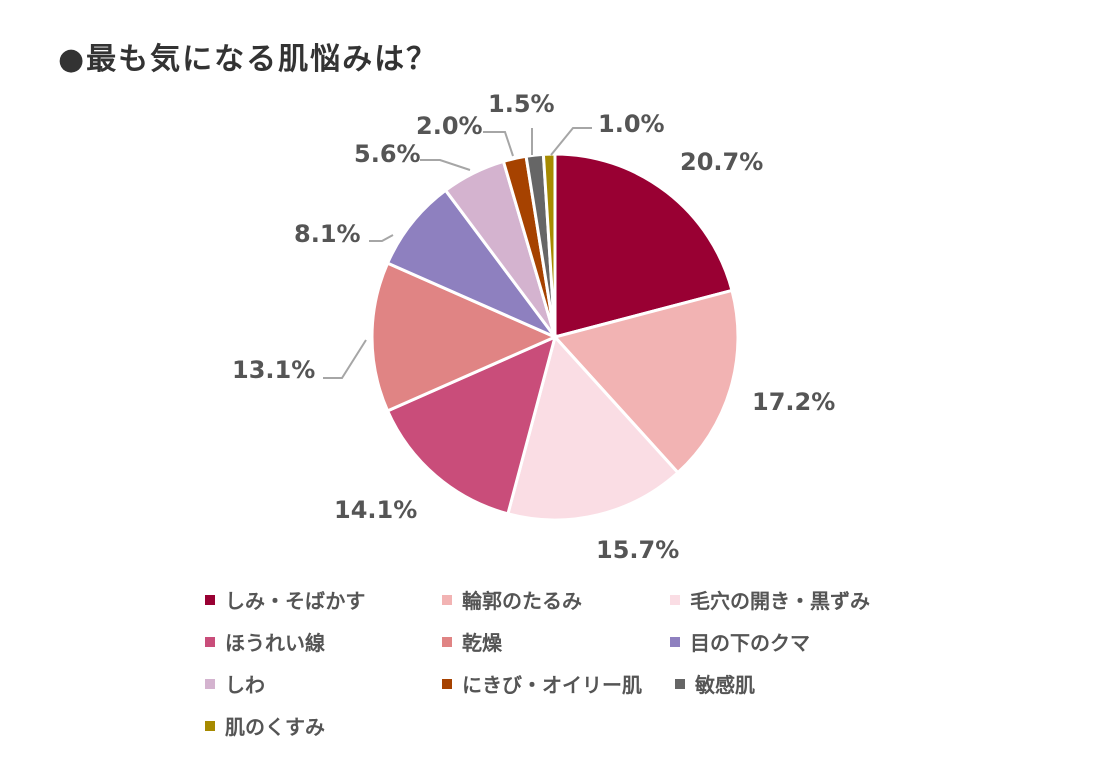 The width and height of the screenshot is (1103, 778). I want to click on legend-item: 目の下のクマ, so click(740, 641).